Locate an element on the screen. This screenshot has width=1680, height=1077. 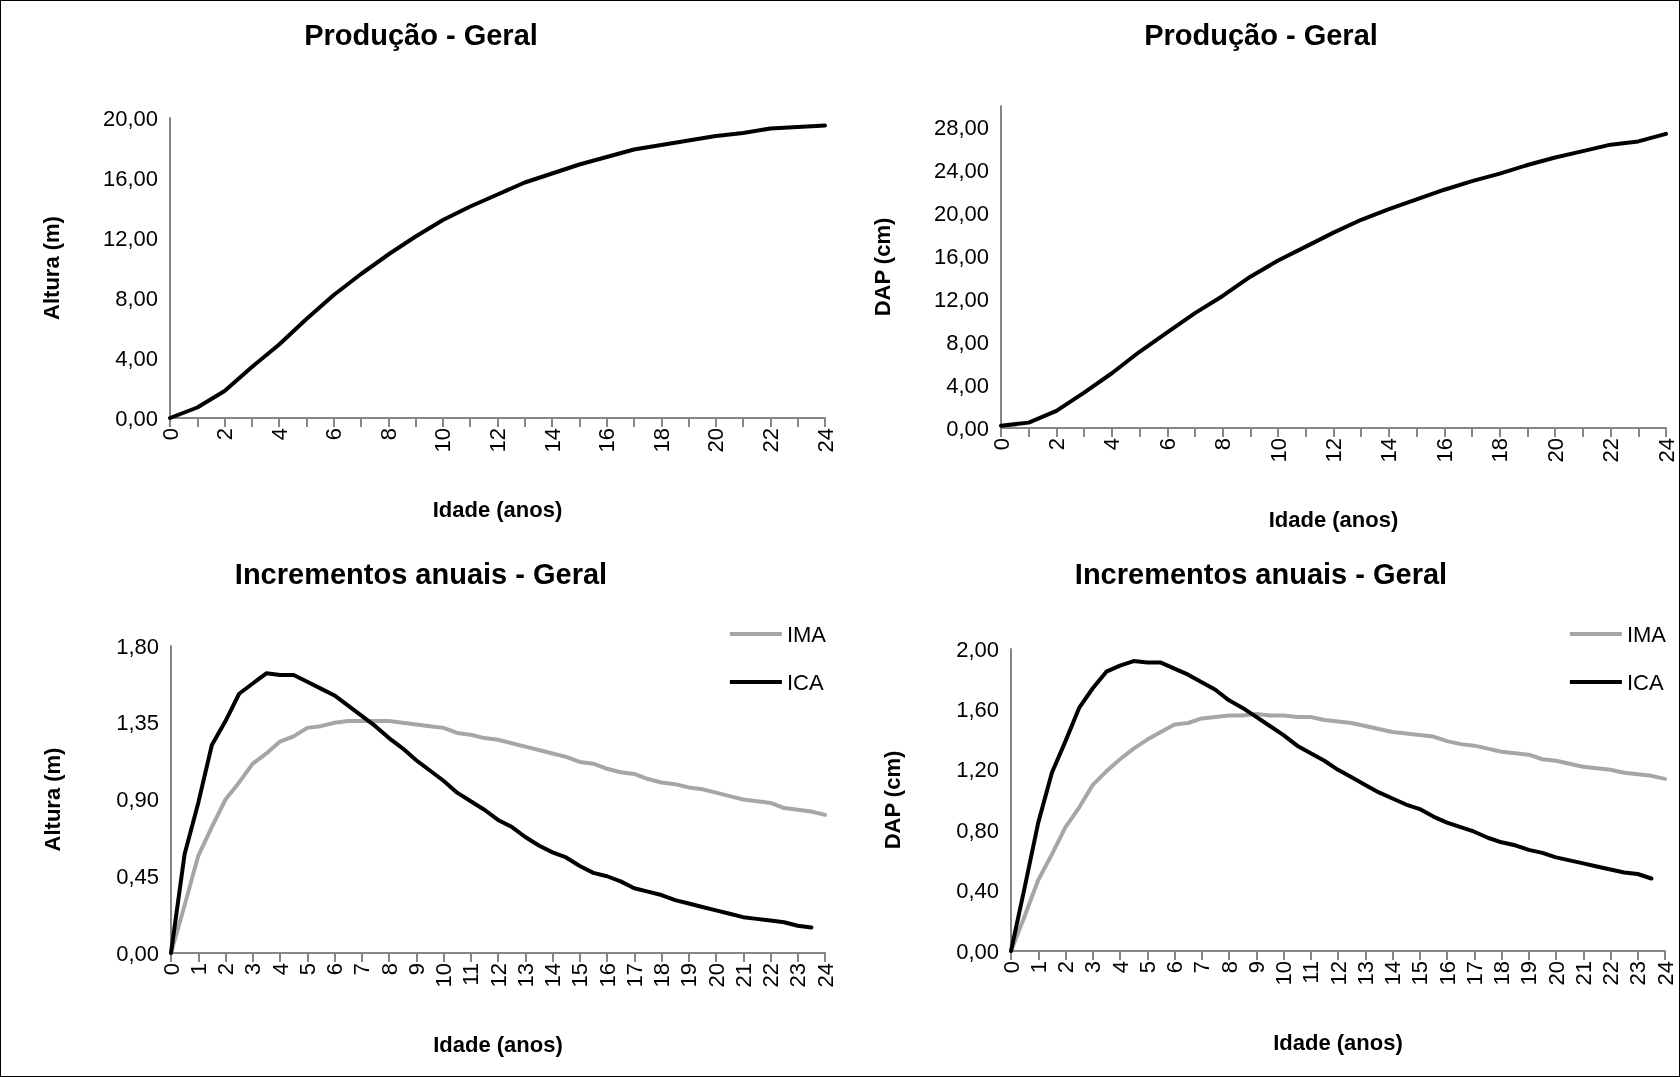
y-tick-label: 8,00 is located at coordinates (967, 342).